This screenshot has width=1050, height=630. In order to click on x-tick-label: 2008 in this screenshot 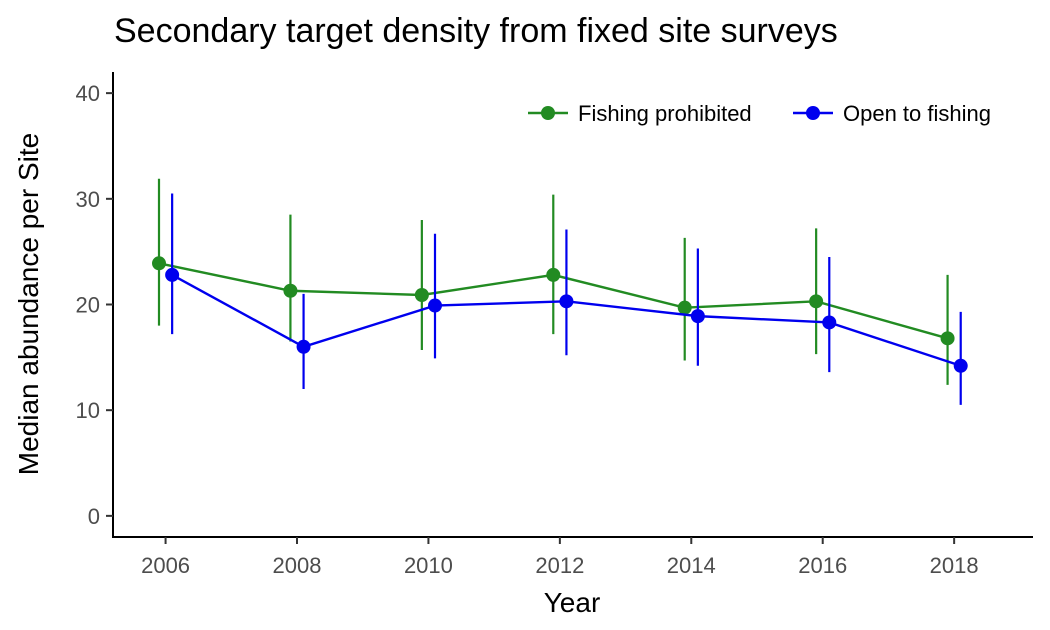, I will do `click(297, 565)`.